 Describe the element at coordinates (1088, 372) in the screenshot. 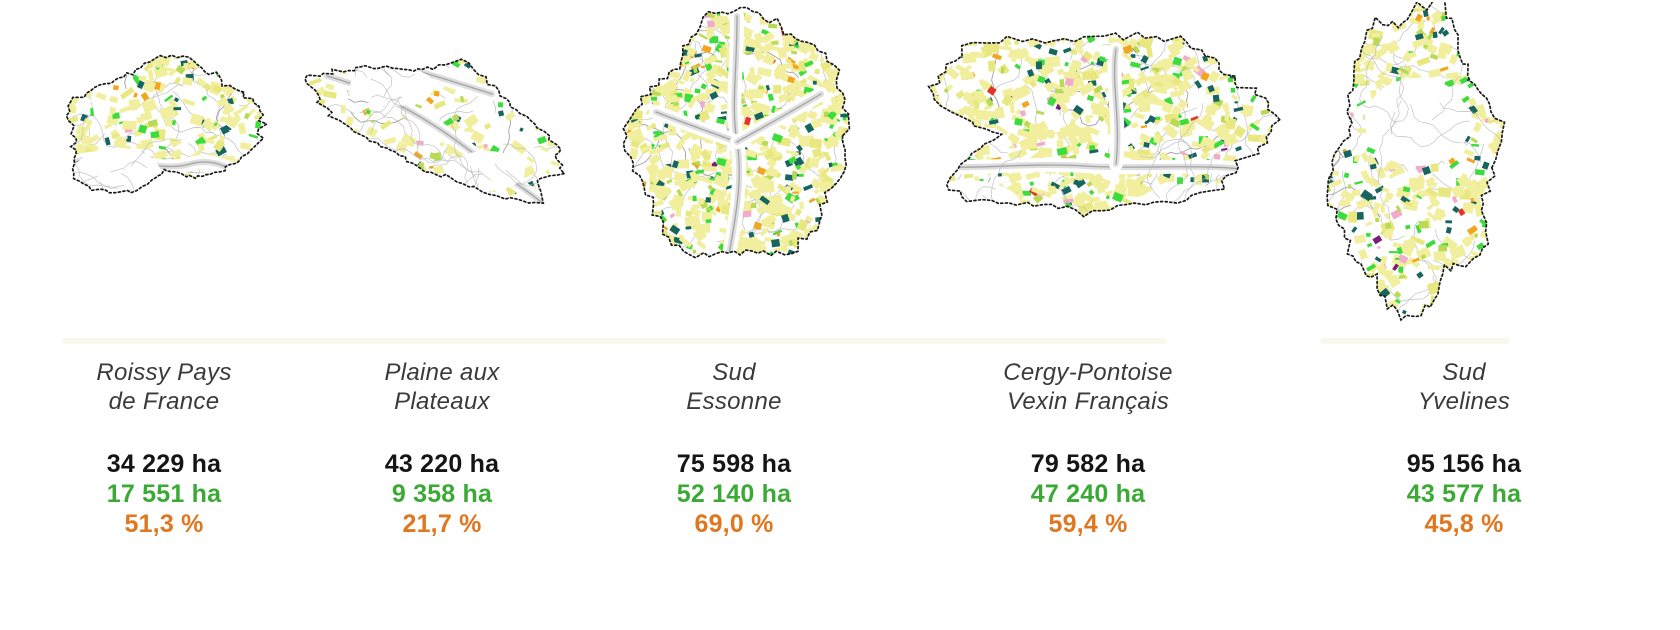

I see `region-name-line1: Cergy-Pontoise` at that location.